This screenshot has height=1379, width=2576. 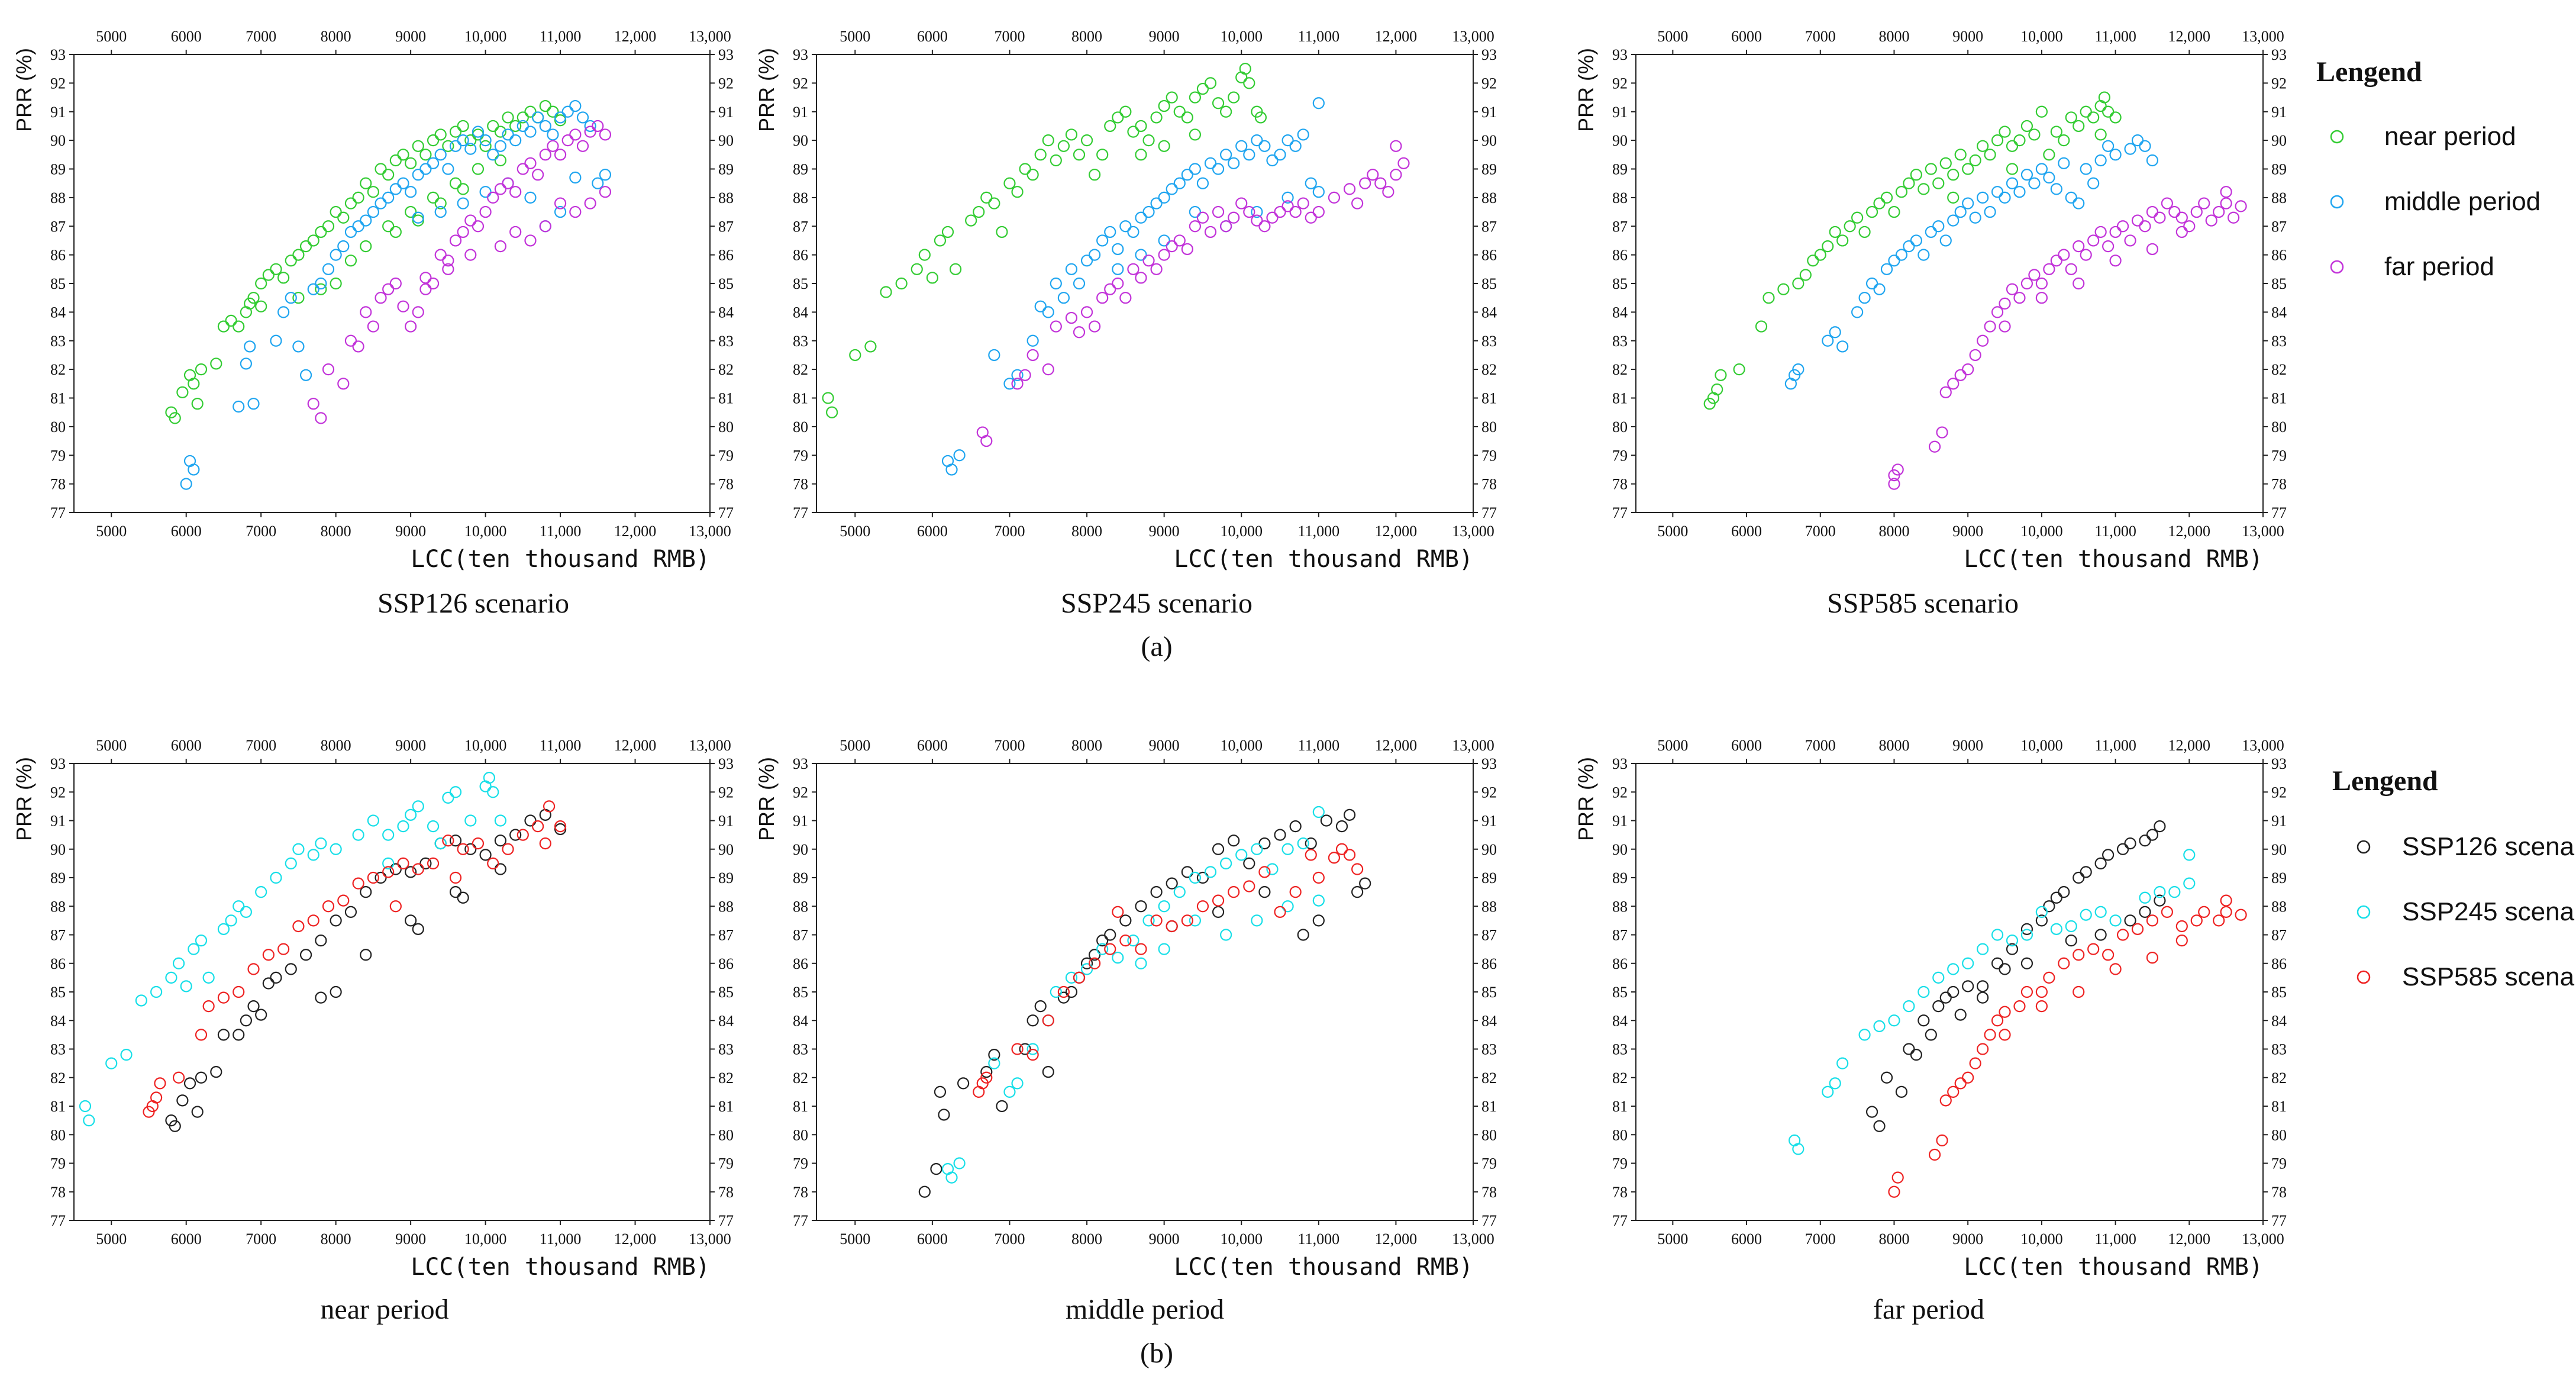 I want to click on x-tick-label-top: 9000, so click(x=1967, y=36).